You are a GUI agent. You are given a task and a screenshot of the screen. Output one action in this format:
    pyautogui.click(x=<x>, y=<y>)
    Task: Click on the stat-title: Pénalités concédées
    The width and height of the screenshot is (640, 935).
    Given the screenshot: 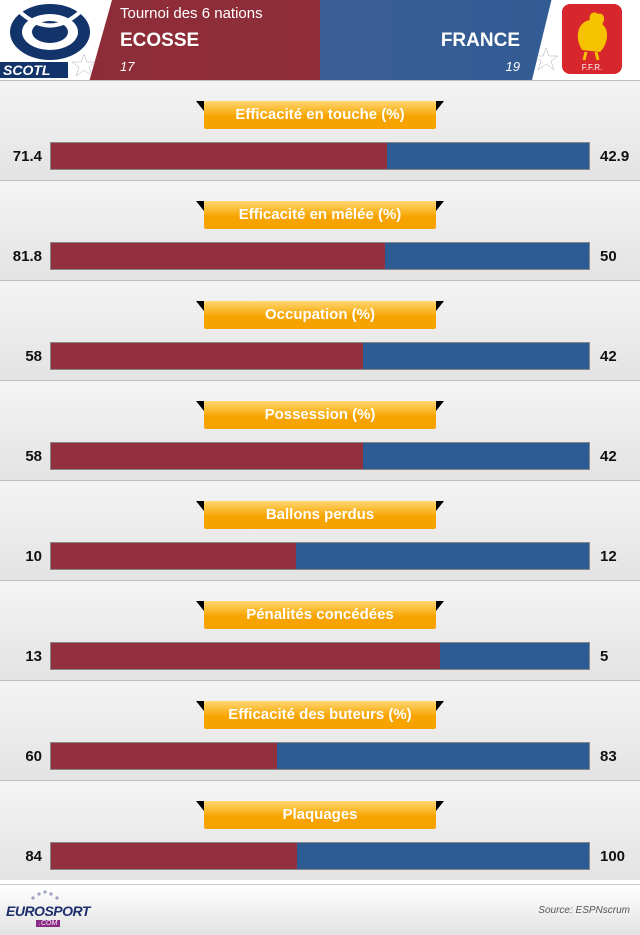 What is the action you would take?
    pyautogui.click(x=320, y=615)
    